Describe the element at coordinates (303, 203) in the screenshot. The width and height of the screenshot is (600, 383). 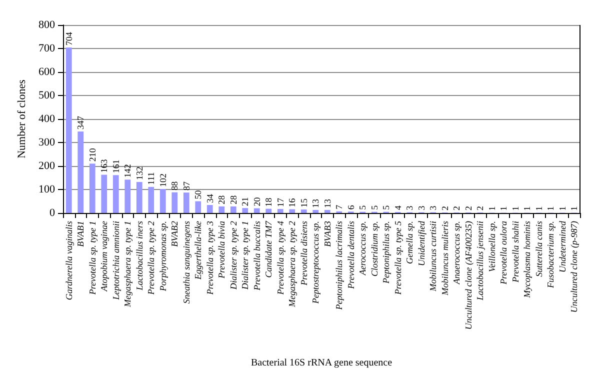
I see `data-label: 15` at that location.